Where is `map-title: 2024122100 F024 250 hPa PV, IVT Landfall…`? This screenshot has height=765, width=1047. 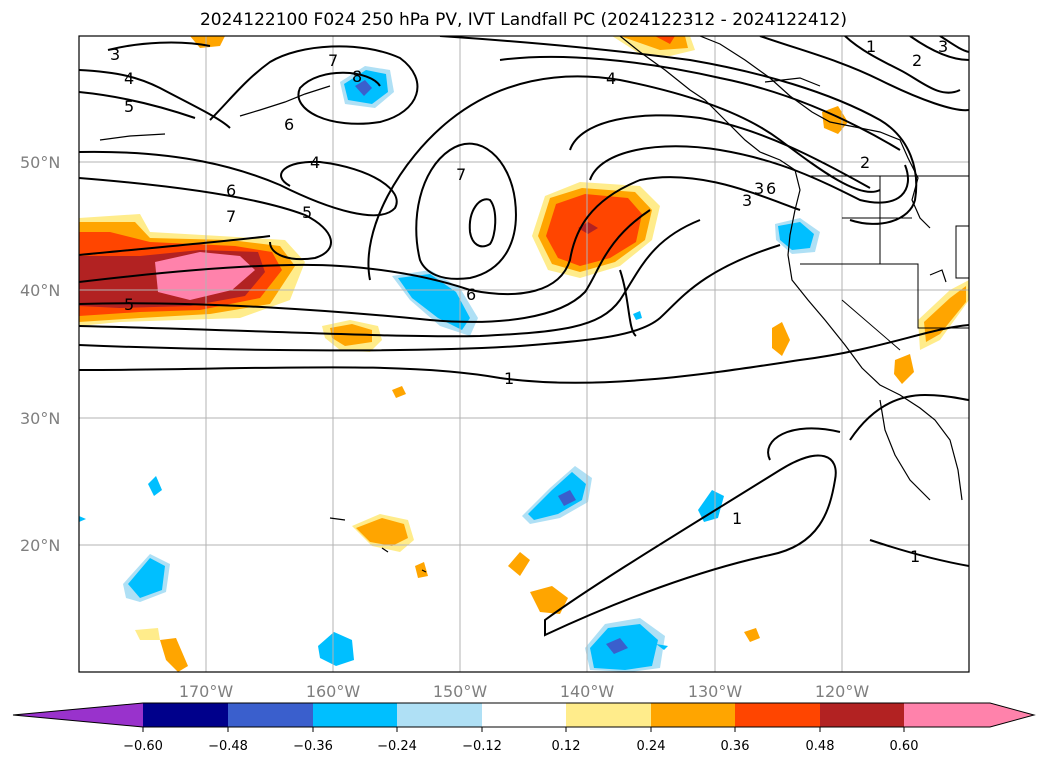
map-title: 2024122100 F024 250 hPa PV, IVT Landfall… is located at coordinates (523, 20).